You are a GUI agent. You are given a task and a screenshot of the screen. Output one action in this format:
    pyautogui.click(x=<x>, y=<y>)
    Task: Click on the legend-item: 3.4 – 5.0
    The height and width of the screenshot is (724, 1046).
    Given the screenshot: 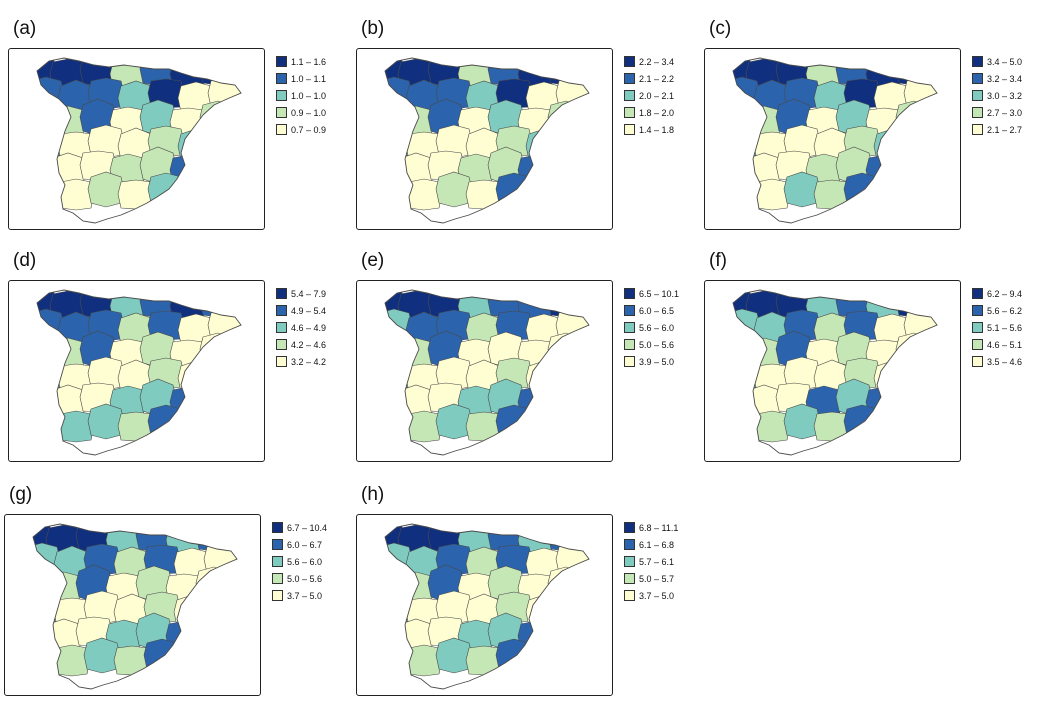 What is the action you would take?
    pyautogui.click(x=997, y=61)
    